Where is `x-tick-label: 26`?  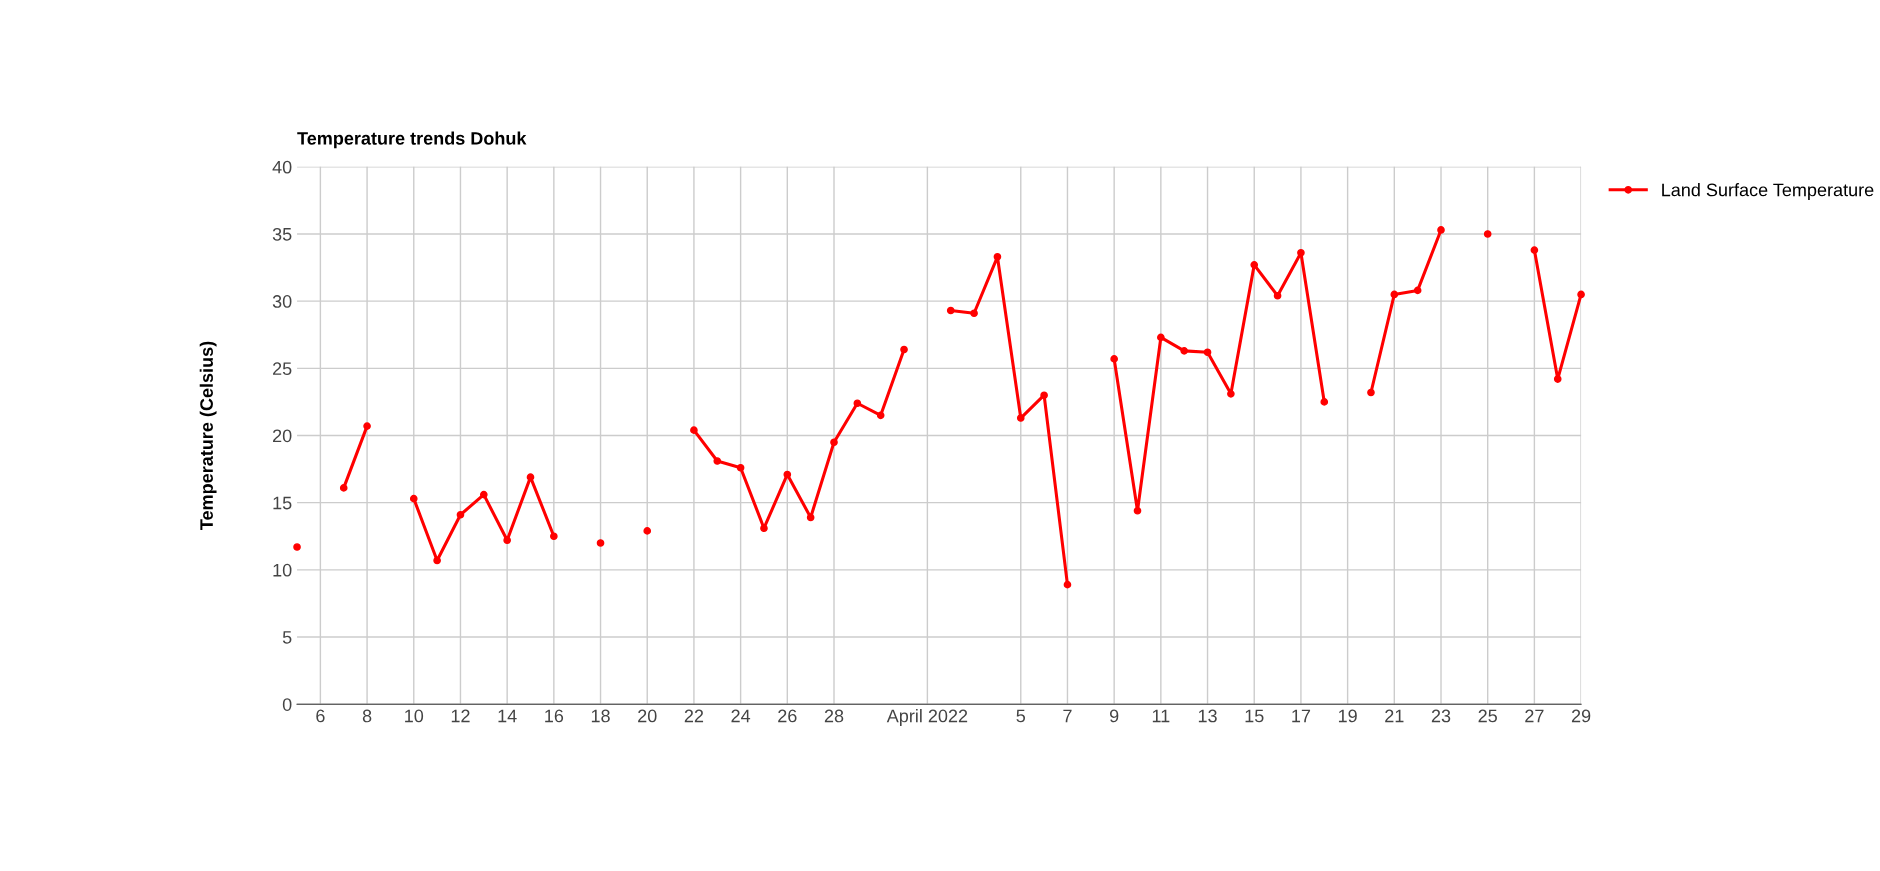
x-tick-label: 26 is located at coordinates (787, 716).